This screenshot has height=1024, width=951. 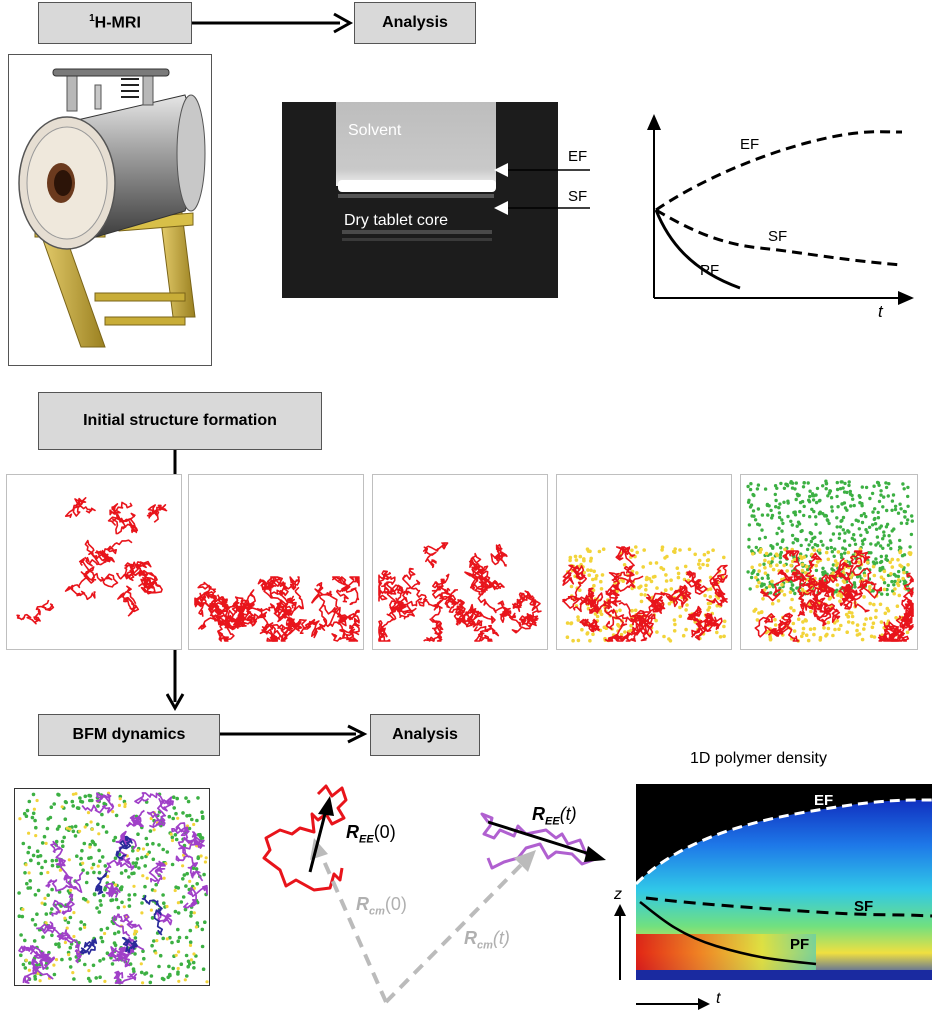 What do you see at coordinates (180, 421) in the screenshot?
I see `initial-structure-box: Initial structure formation` at bounding box center [180, 421].